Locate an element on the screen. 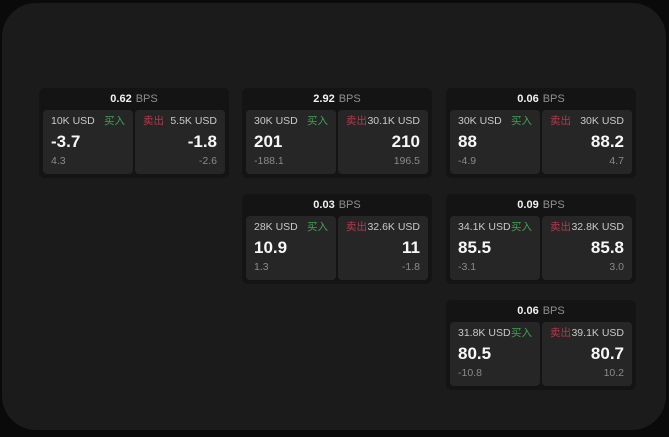 This screenshot has width=669, height=437. panel-label-row: 卖出 30K USD is located at coordinates (587, 121).